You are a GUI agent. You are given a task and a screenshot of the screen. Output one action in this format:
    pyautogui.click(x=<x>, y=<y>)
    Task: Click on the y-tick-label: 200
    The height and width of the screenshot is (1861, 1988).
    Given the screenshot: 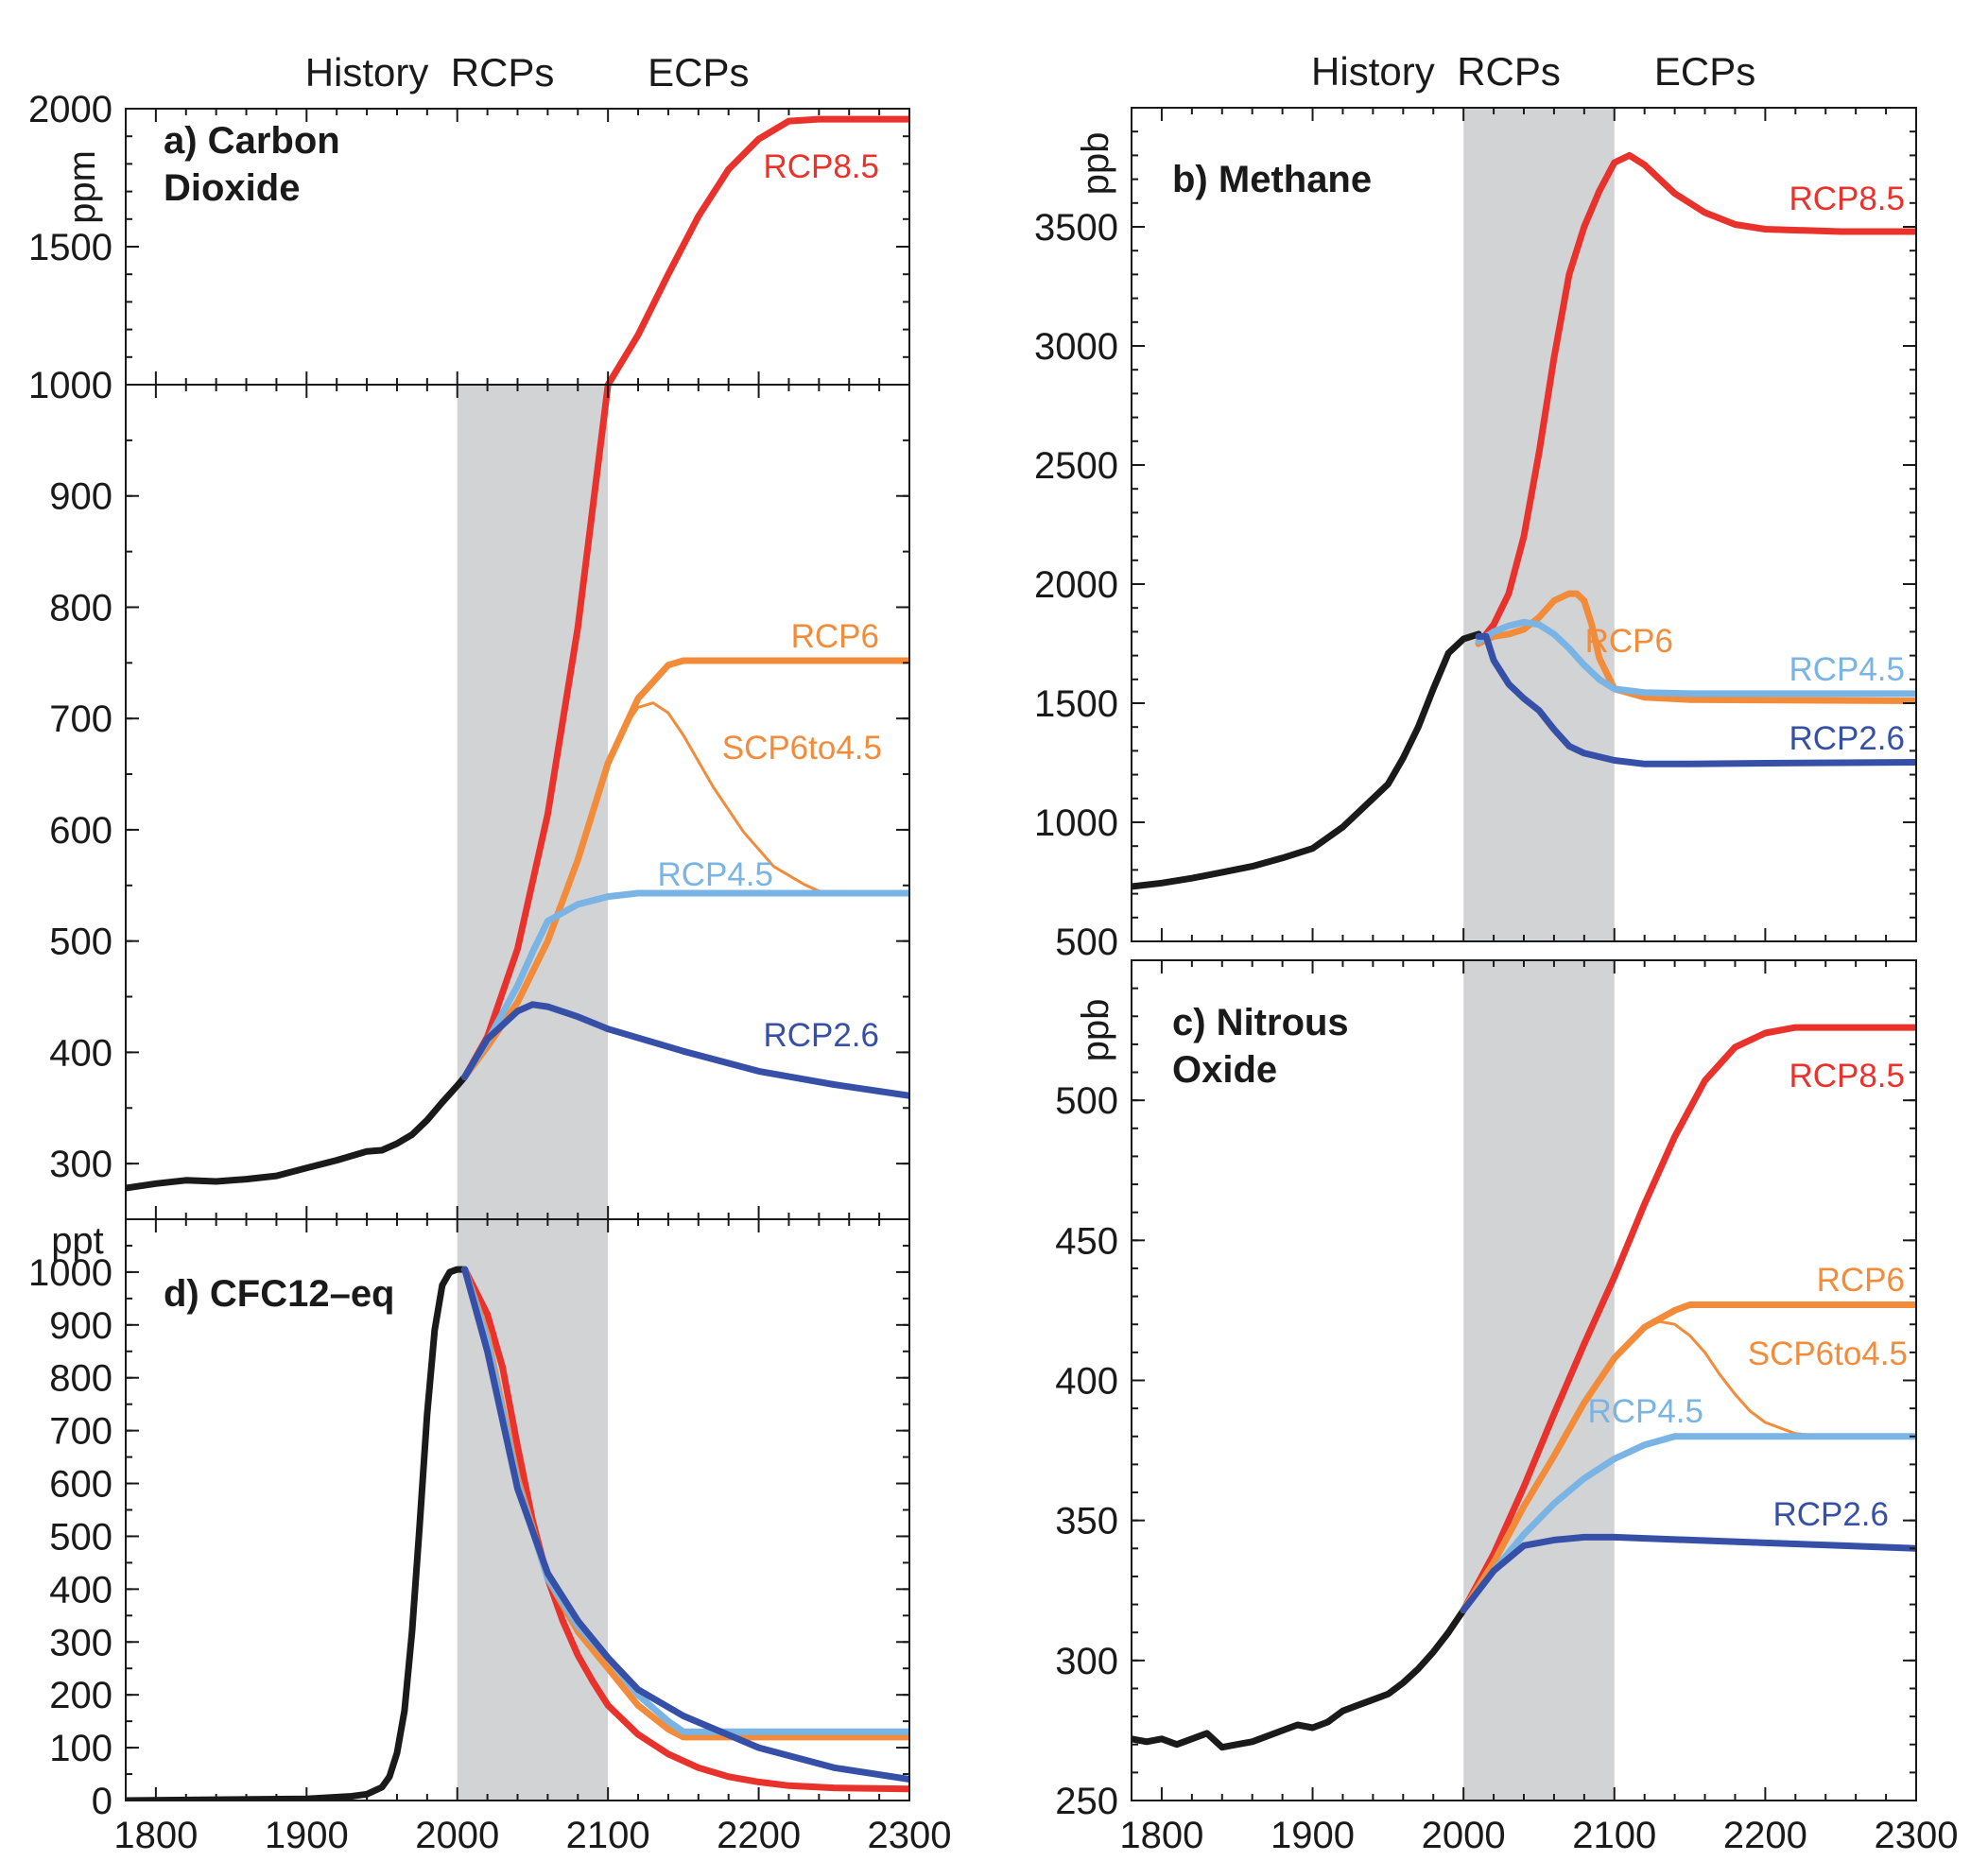 What is the action you would take?
    pyautogui.click(x=80, y=1695)
    